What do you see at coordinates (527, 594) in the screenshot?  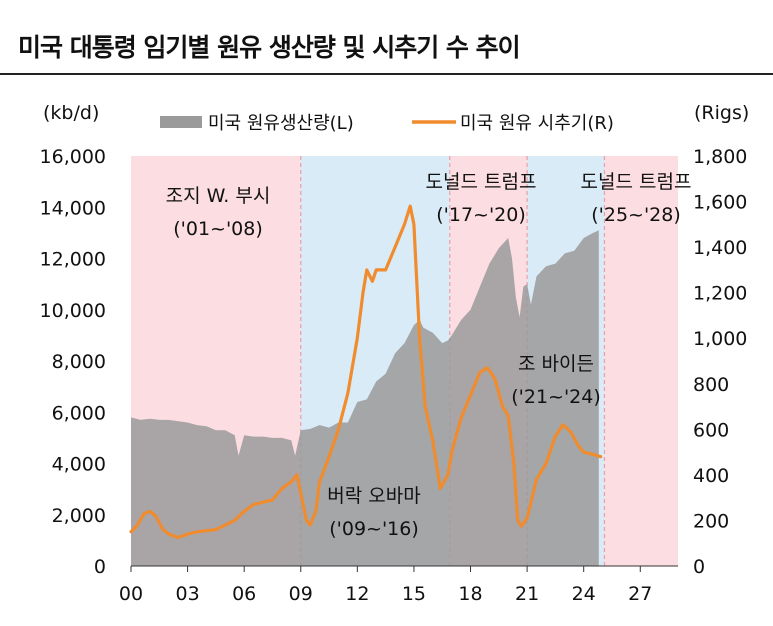 I see `x-tick-label: 21` at bounding box center [527, 594].